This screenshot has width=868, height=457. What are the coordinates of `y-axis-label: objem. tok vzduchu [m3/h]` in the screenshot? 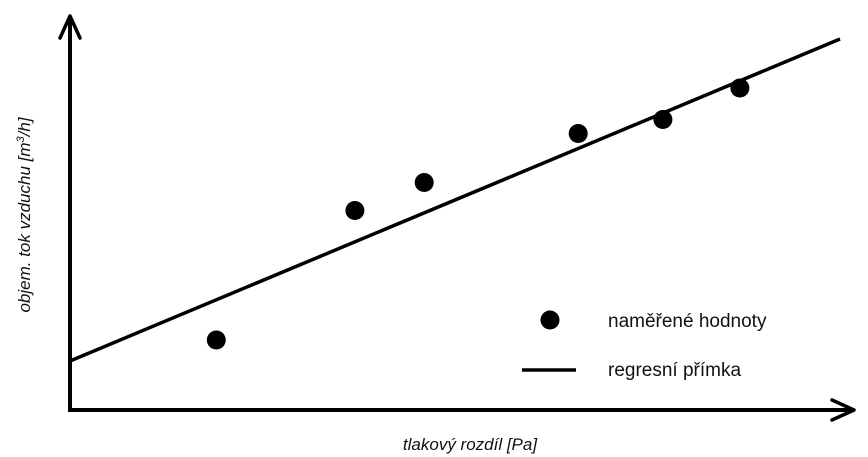 It's located at (24, 214).